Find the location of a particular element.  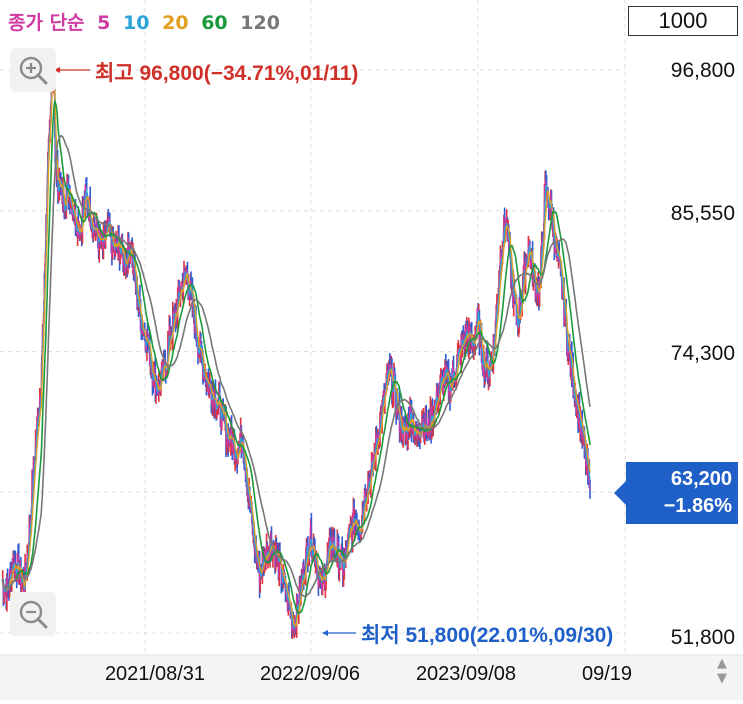

scroll-up-icon: ▲ is located at coordinates (722, 663).